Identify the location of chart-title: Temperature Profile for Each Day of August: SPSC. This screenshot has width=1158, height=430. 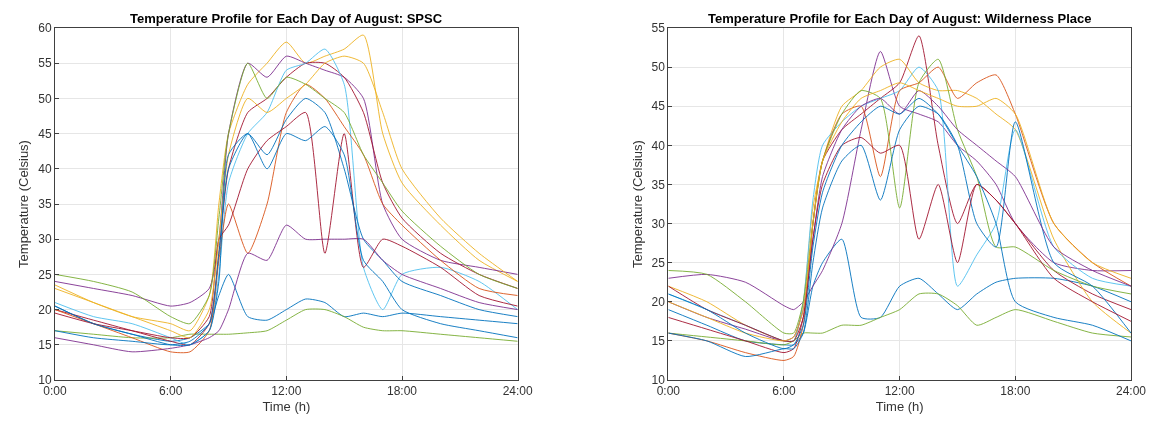
(286, 18).